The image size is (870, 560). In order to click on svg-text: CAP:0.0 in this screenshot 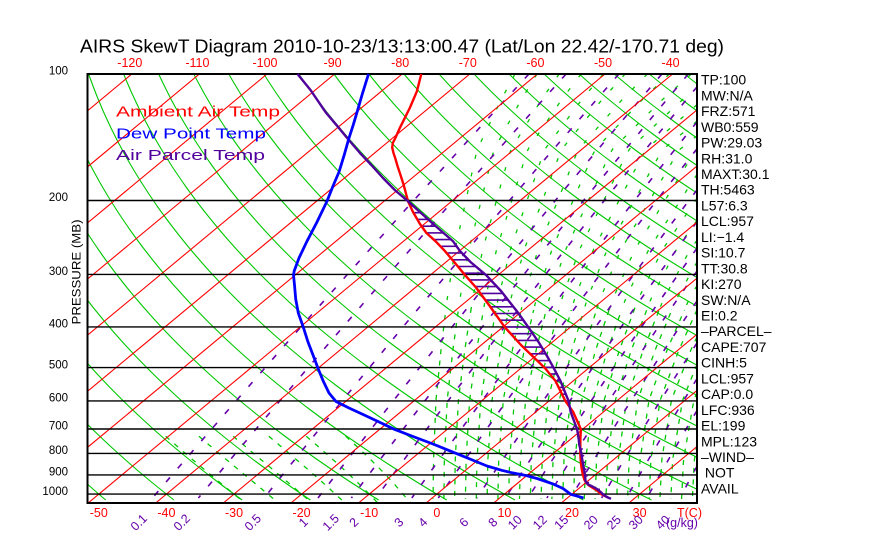, I will do `click(727, 394)`.